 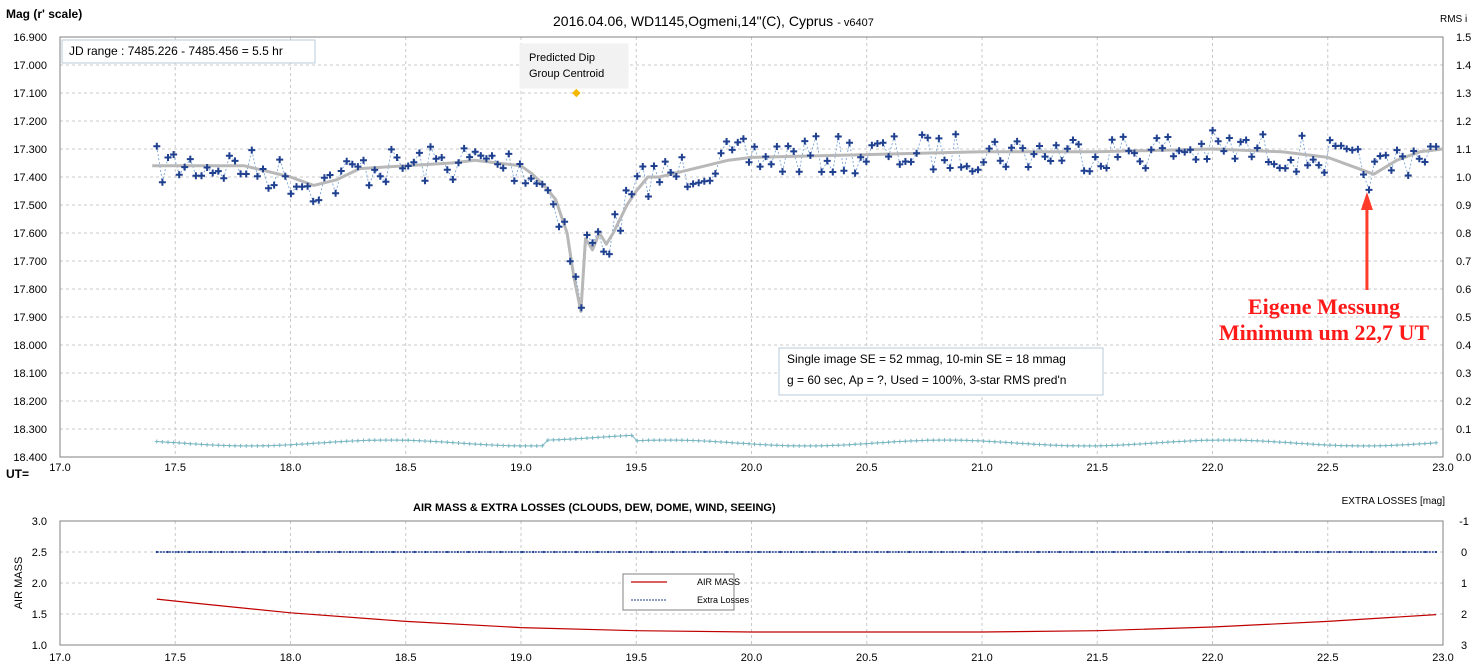 I want to click on bottom-x-tick: 19.0, so click(x=520, y=658).